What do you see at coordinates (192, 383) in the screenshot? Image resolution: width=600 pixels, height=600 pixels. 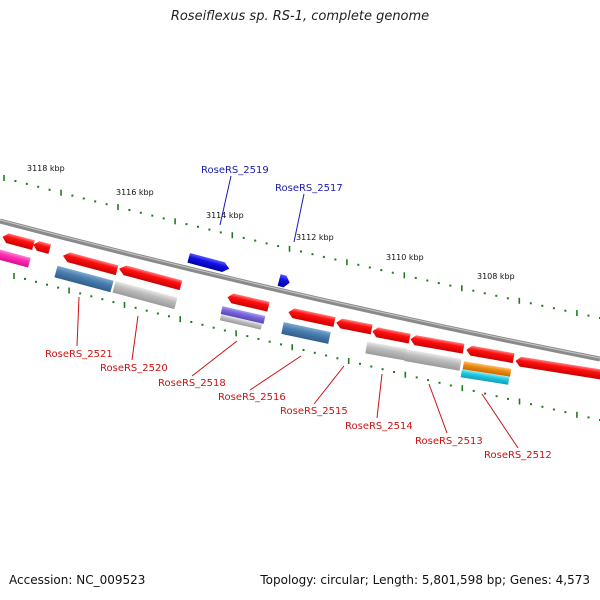 I see `gene-label-RoseRS_2518: RoseRS_2518` at bounding box center [192, 383].